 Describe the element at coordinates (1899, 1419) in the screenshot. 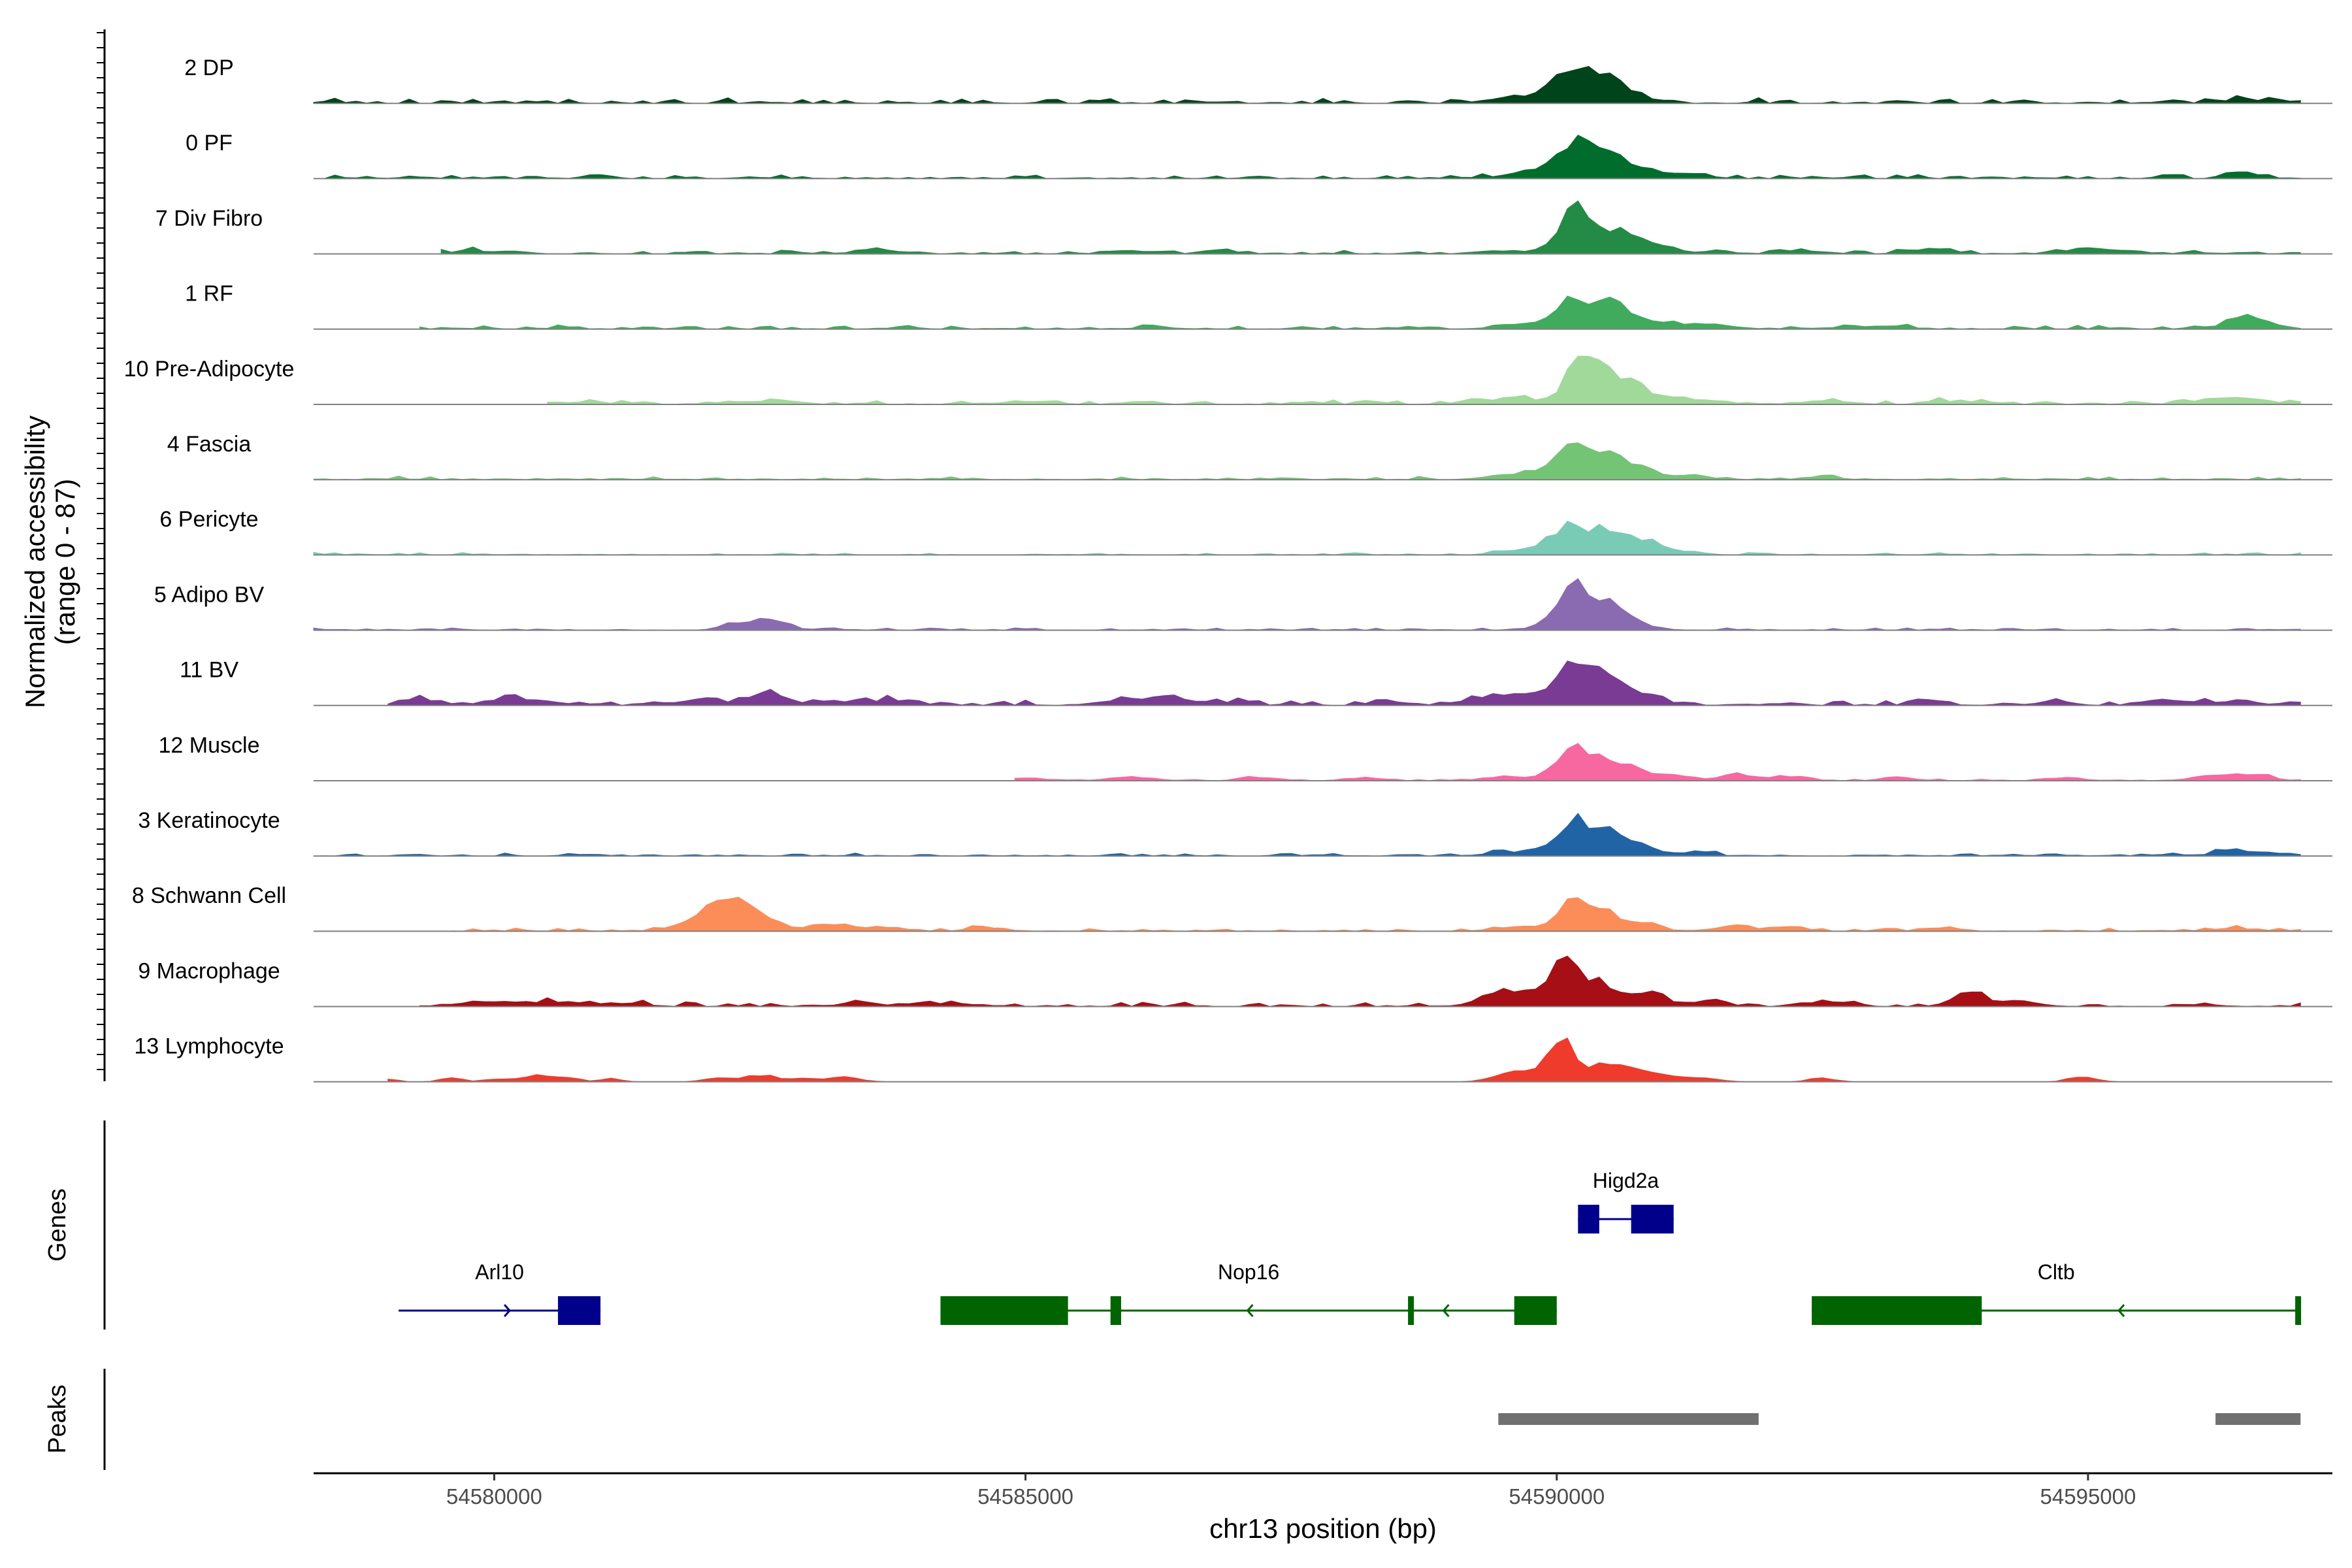

I see `peaks-track` at that location.